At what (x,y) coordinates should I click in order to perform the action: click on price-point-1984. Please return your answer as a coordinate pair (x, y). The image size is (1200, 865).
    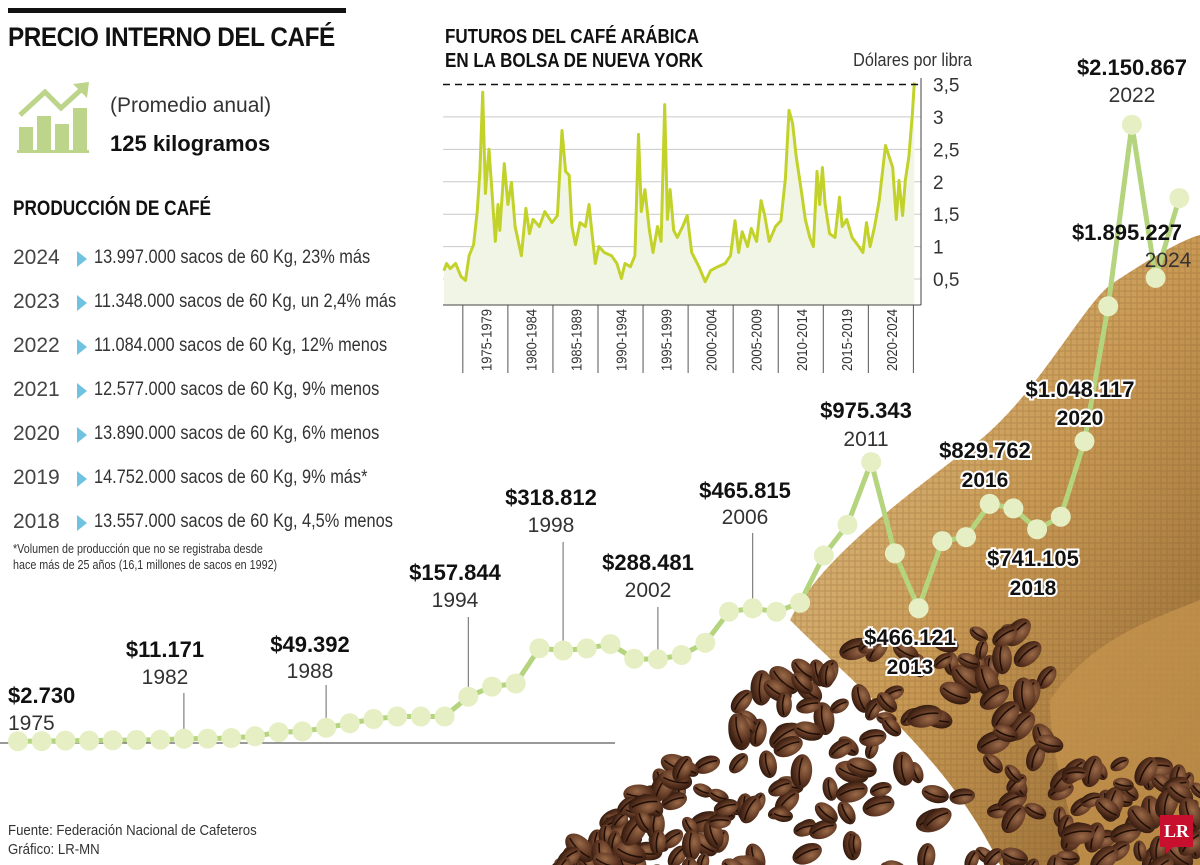
    Looking at the image, I should click on (231, 738).